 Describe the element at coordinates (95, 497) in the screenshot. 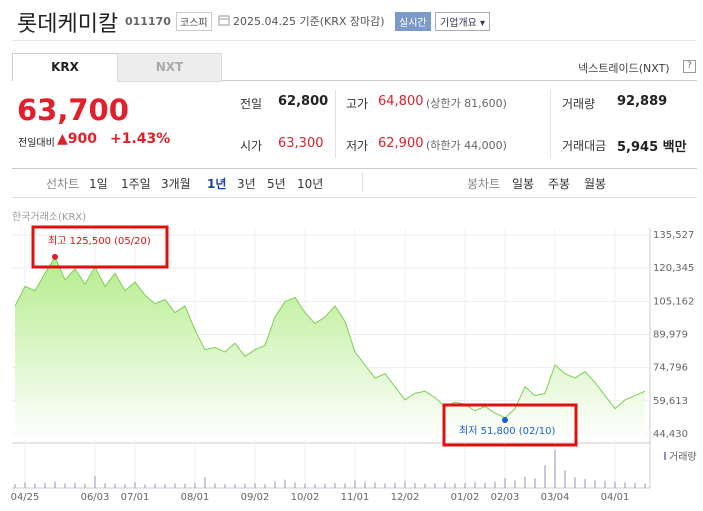

I see `x-tick-label: 06/03` at that location.